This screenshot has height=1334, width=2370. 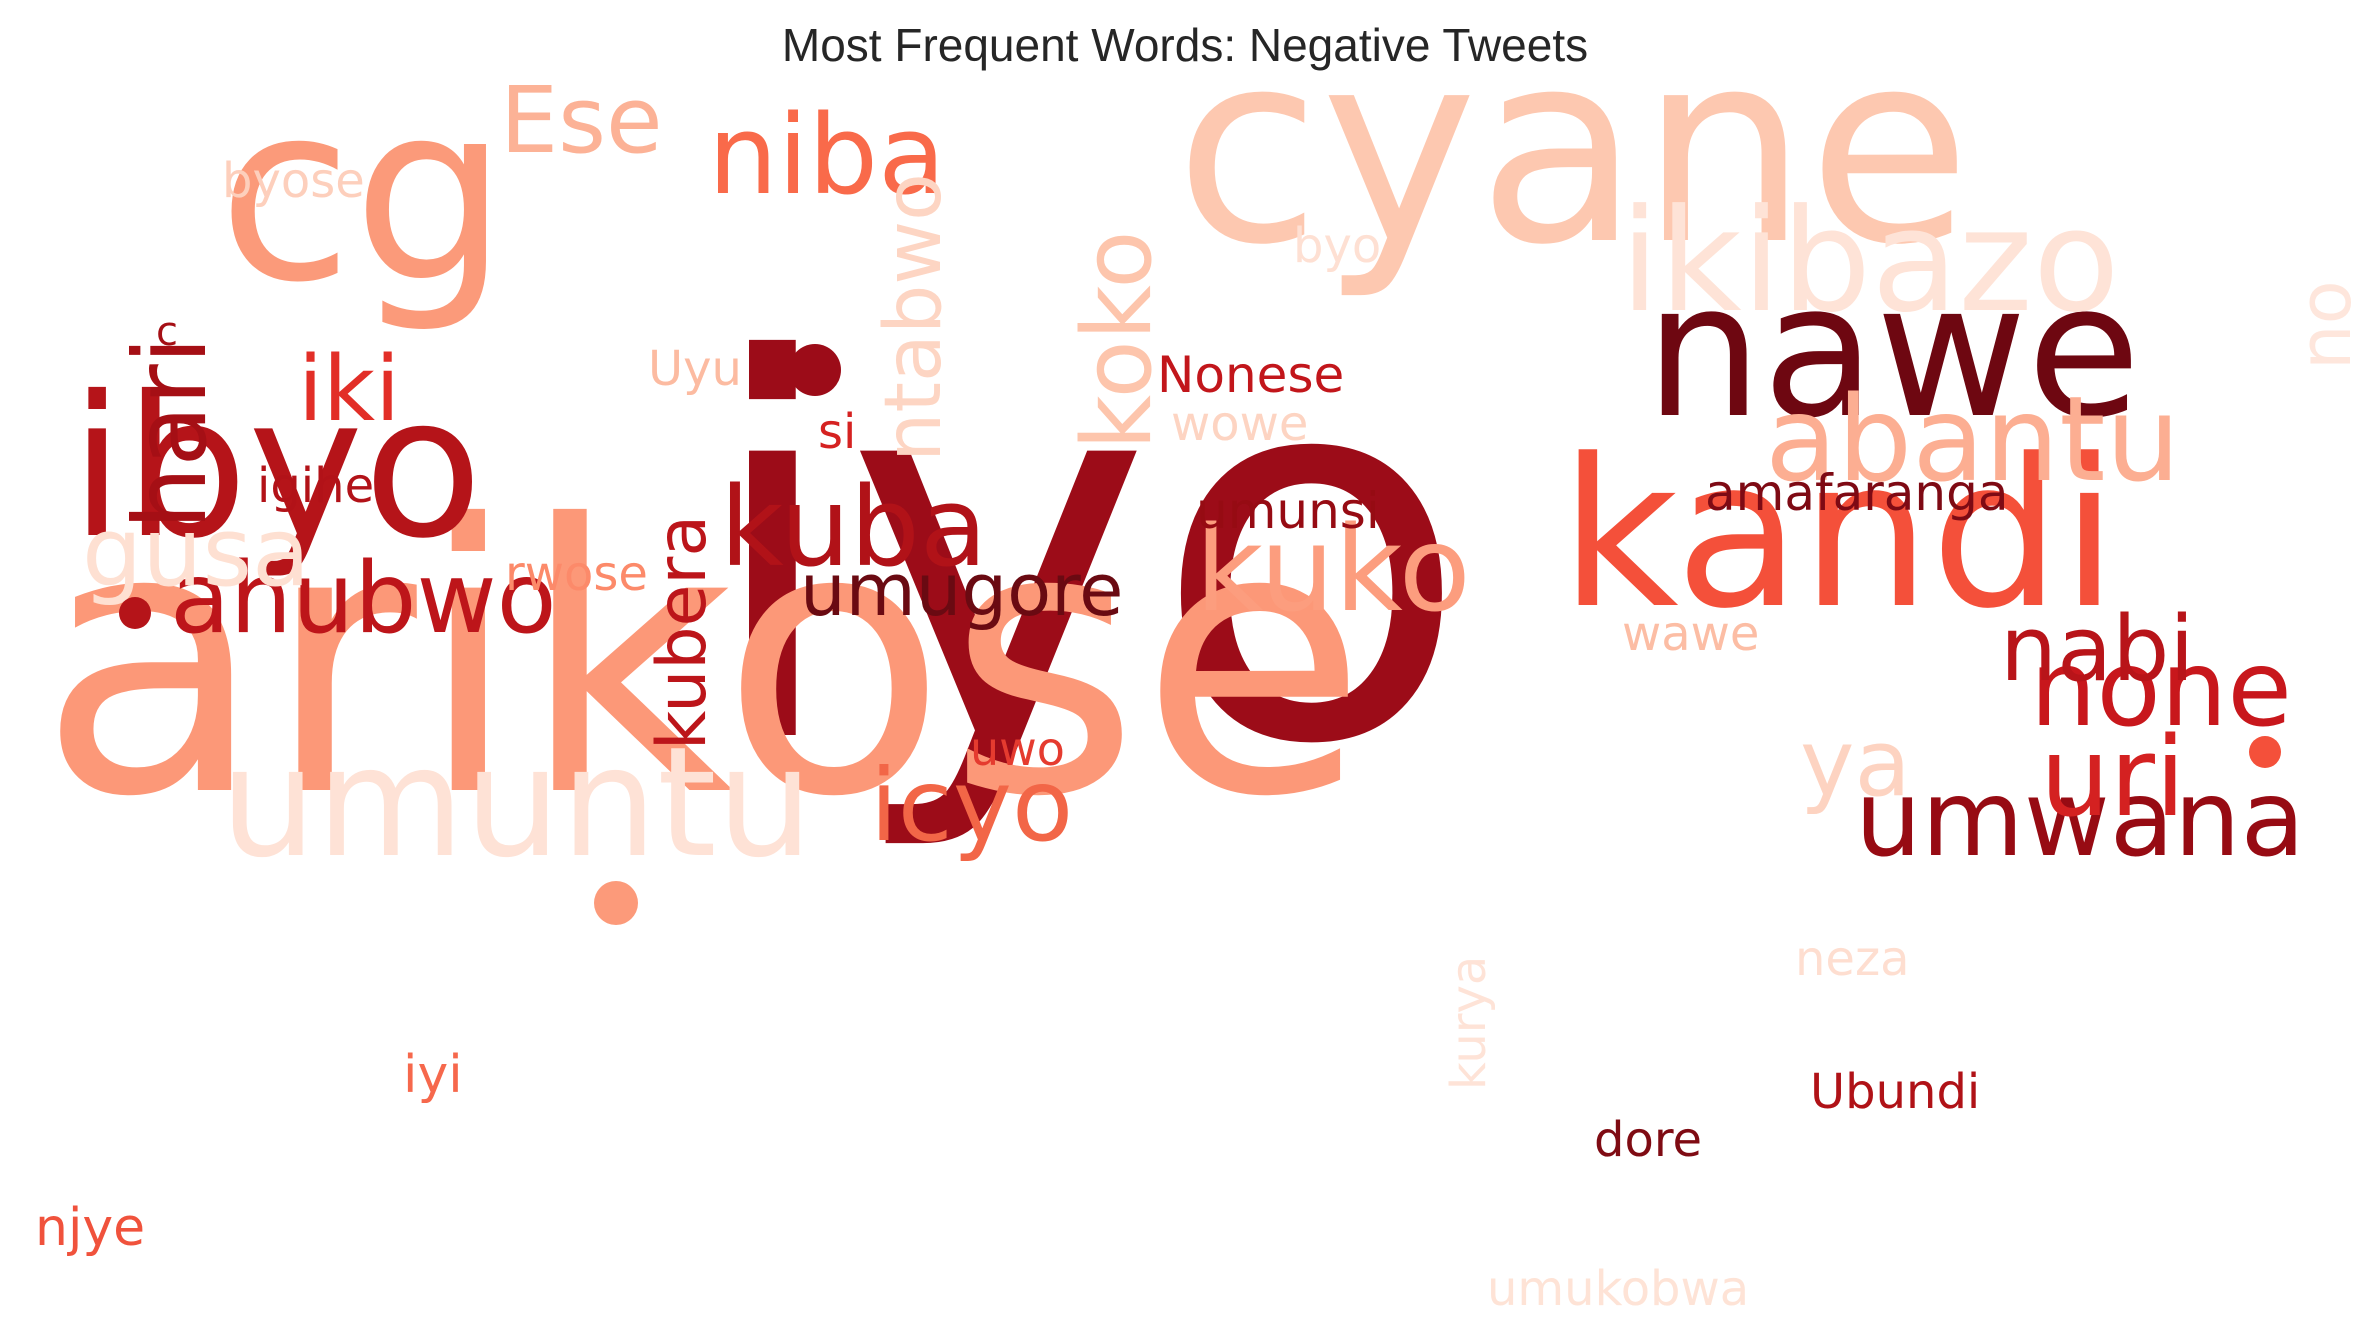 I want to click on cloud-word-kuko: kuko, so click(x=1333, y=569).